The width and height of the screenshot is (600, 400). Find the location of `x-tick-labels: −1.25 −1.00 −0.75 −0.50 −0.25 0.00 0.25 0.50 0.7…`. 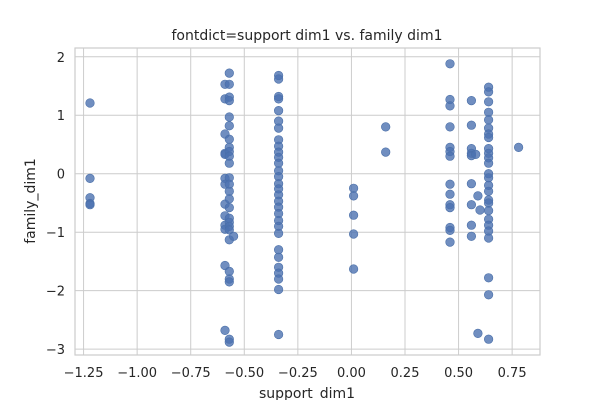

x-tick-labels: −1.25 −1.00 −0.75 −0.50 −0.25 0.00 0.25 0.50 0.7… is located at coordinates (295, 373).